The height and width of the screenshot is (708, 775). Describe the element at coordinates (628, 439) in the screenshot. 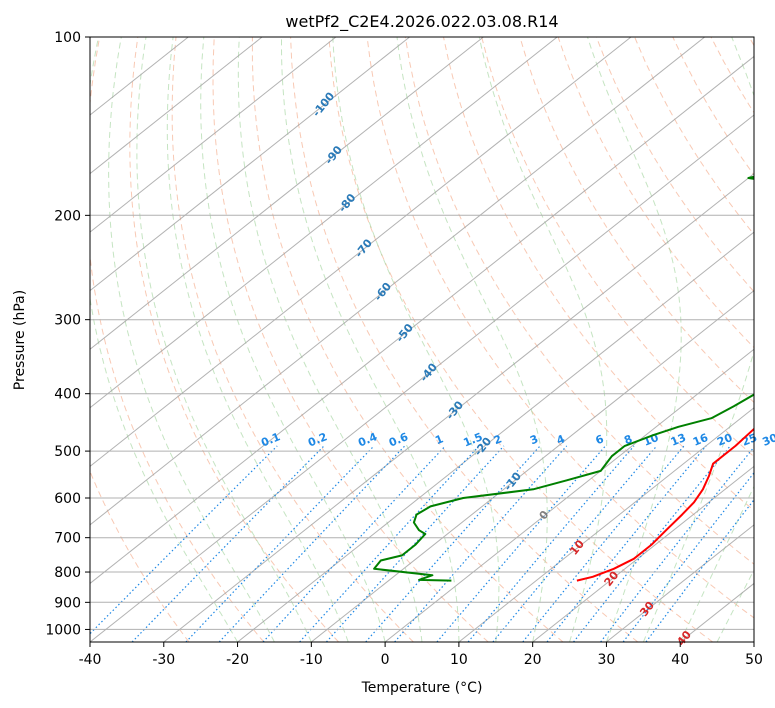

I see `mixing-ratio-label: 8` at that location.